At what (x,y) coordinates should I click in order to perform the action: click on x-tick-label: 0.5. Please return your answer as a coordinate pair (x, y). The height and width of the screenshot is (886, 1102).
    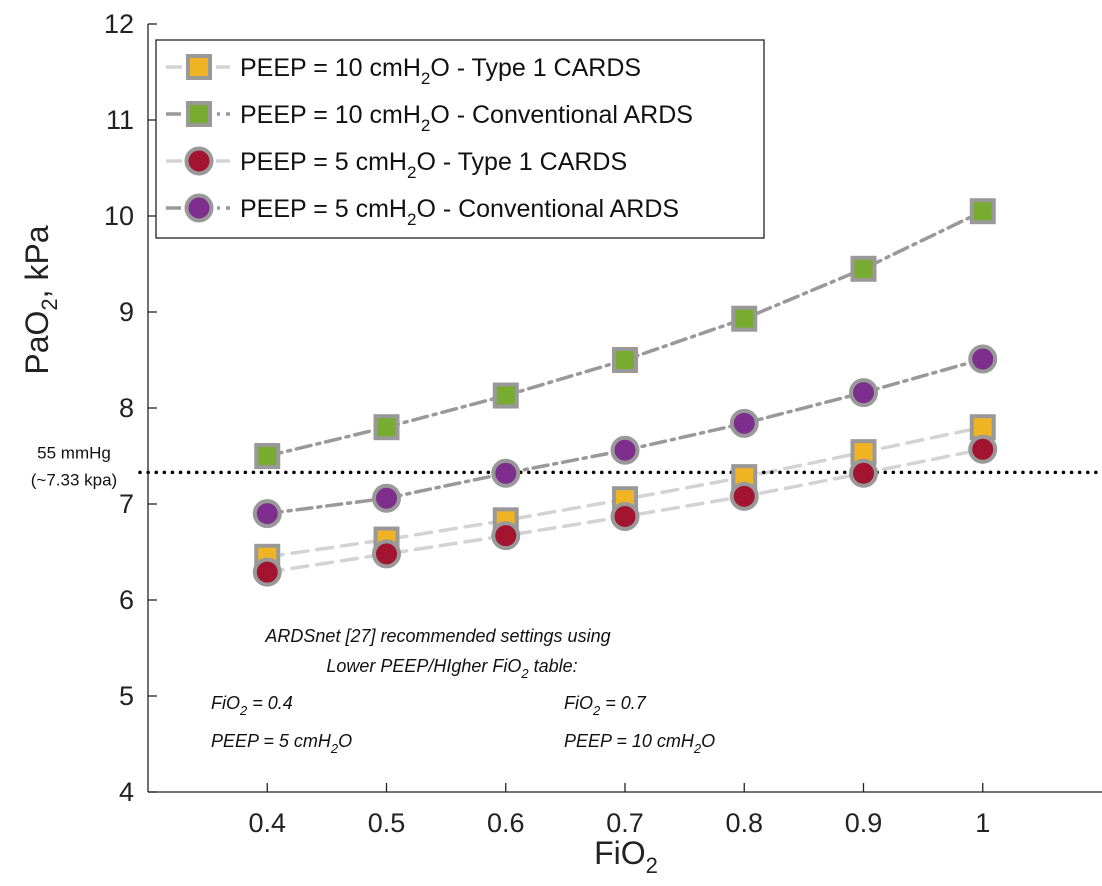
    Looking at the image, I should click on (387, 823).